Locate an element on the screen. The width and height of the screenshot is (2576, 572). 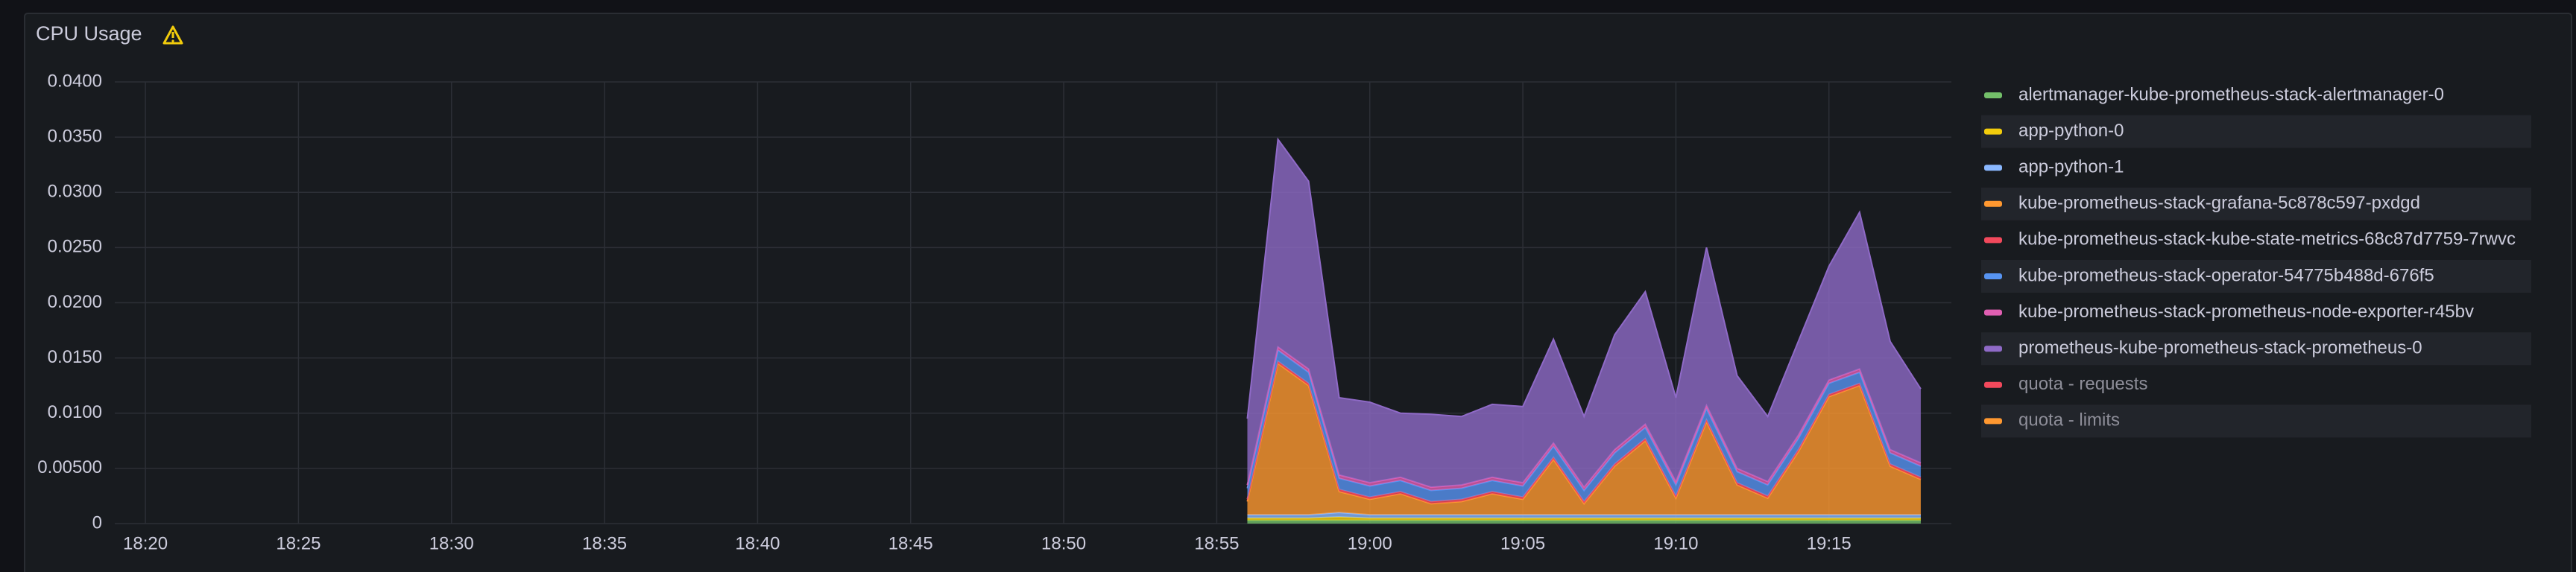
legend-label: quota - requests is located at coordinates (2082, 384).